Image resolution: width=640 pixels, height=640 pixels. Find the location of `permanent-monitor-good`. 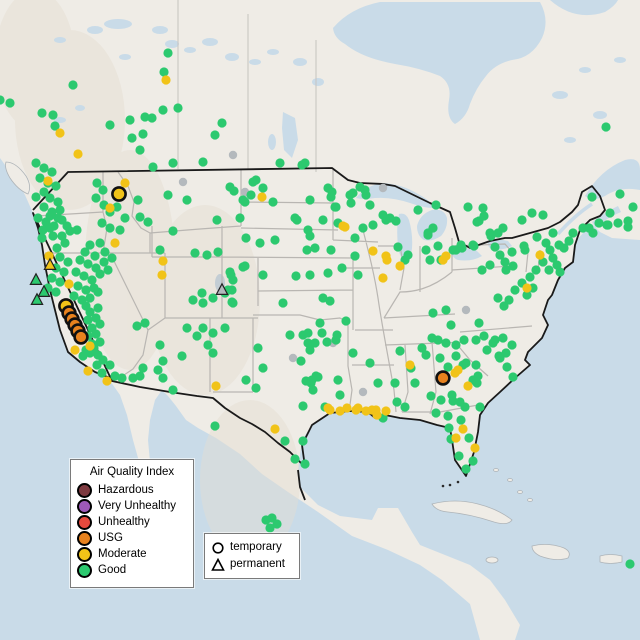

permanent-monitor-good is located at coordinates (44, 290).